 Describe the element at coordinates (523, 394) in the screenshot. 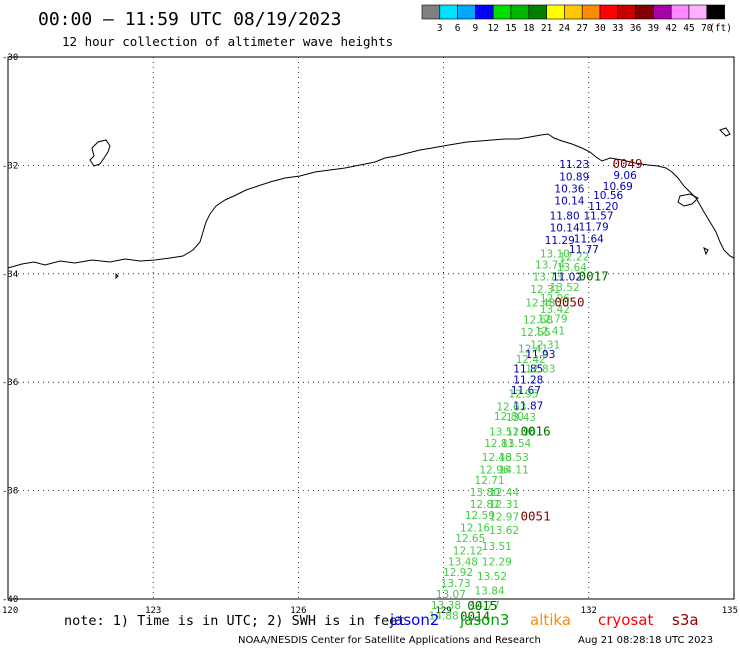

I see `swh-value: 12.95` at that location.